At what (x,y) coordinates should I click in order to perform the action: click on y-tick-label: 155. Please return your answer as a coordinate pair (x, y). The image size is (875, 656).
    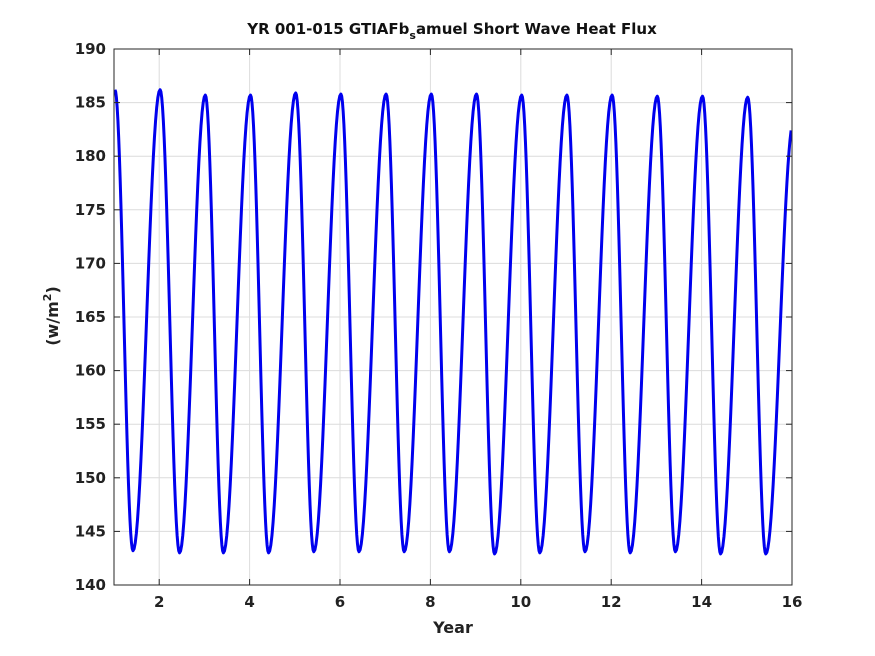
    Looking at the image, I should click on (90, 424).